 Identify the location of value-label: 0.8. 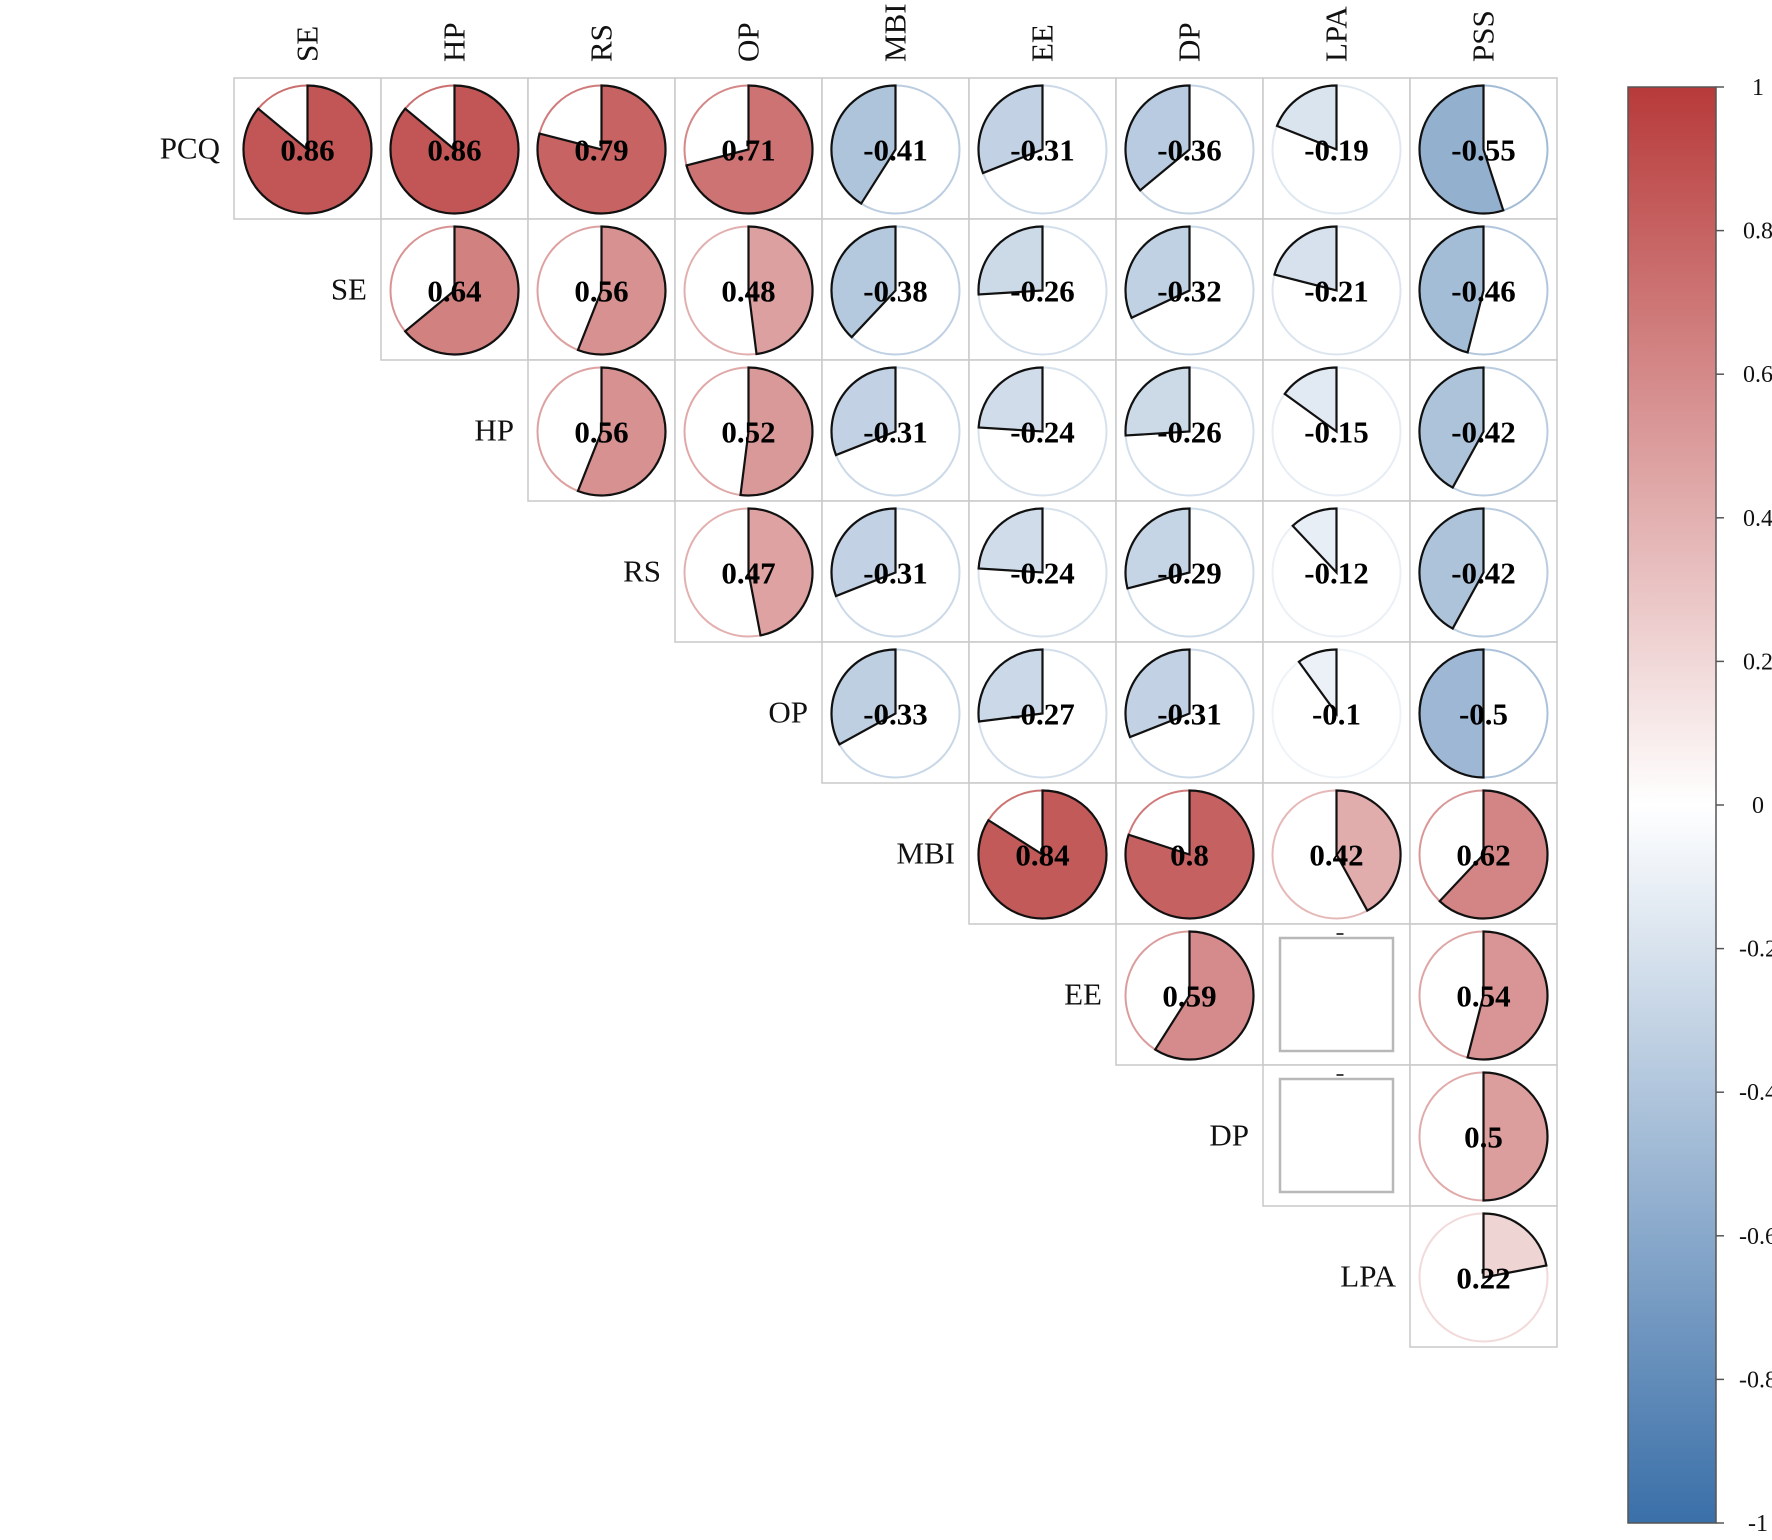
(1189, 855).